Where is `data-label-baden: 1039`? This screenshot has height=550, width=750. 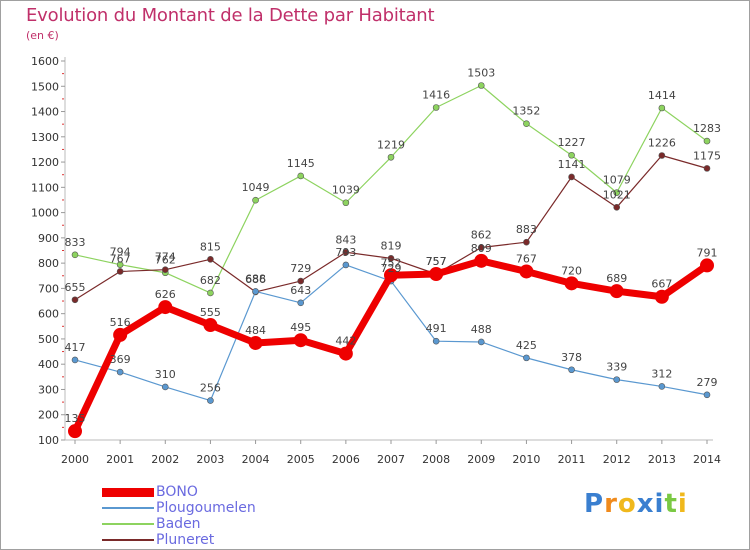 data-label-baden: 1039 is located at coordinates (346, 190).